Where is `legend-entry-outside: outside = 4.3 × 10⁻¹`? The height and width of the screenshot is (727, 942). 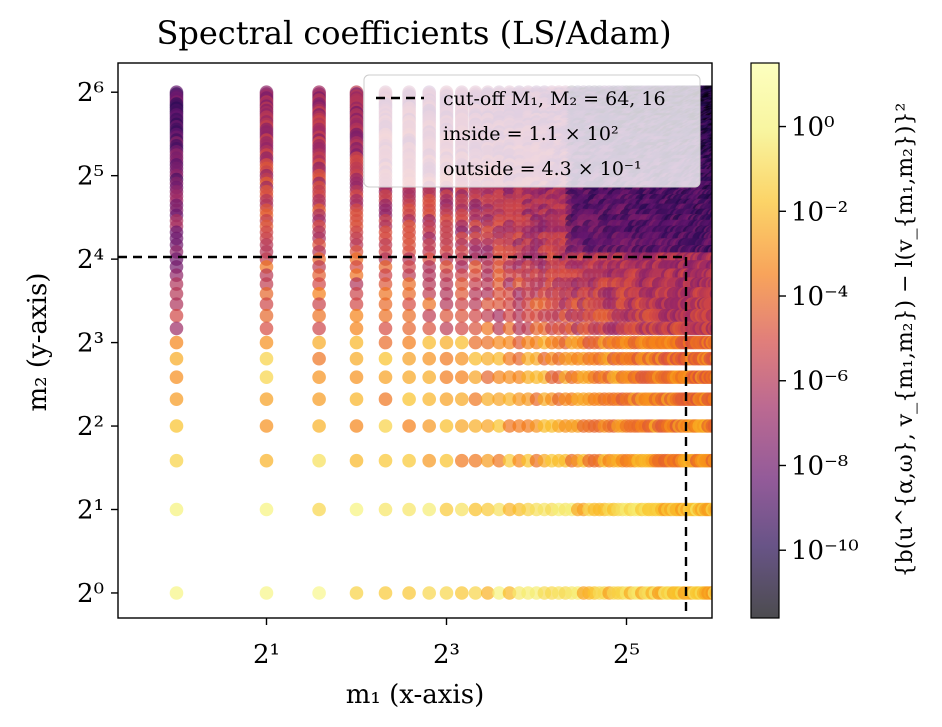 legend-entry-outside: outside = 4.3 × 10⁻¹ is located at coordinates (542, 169).